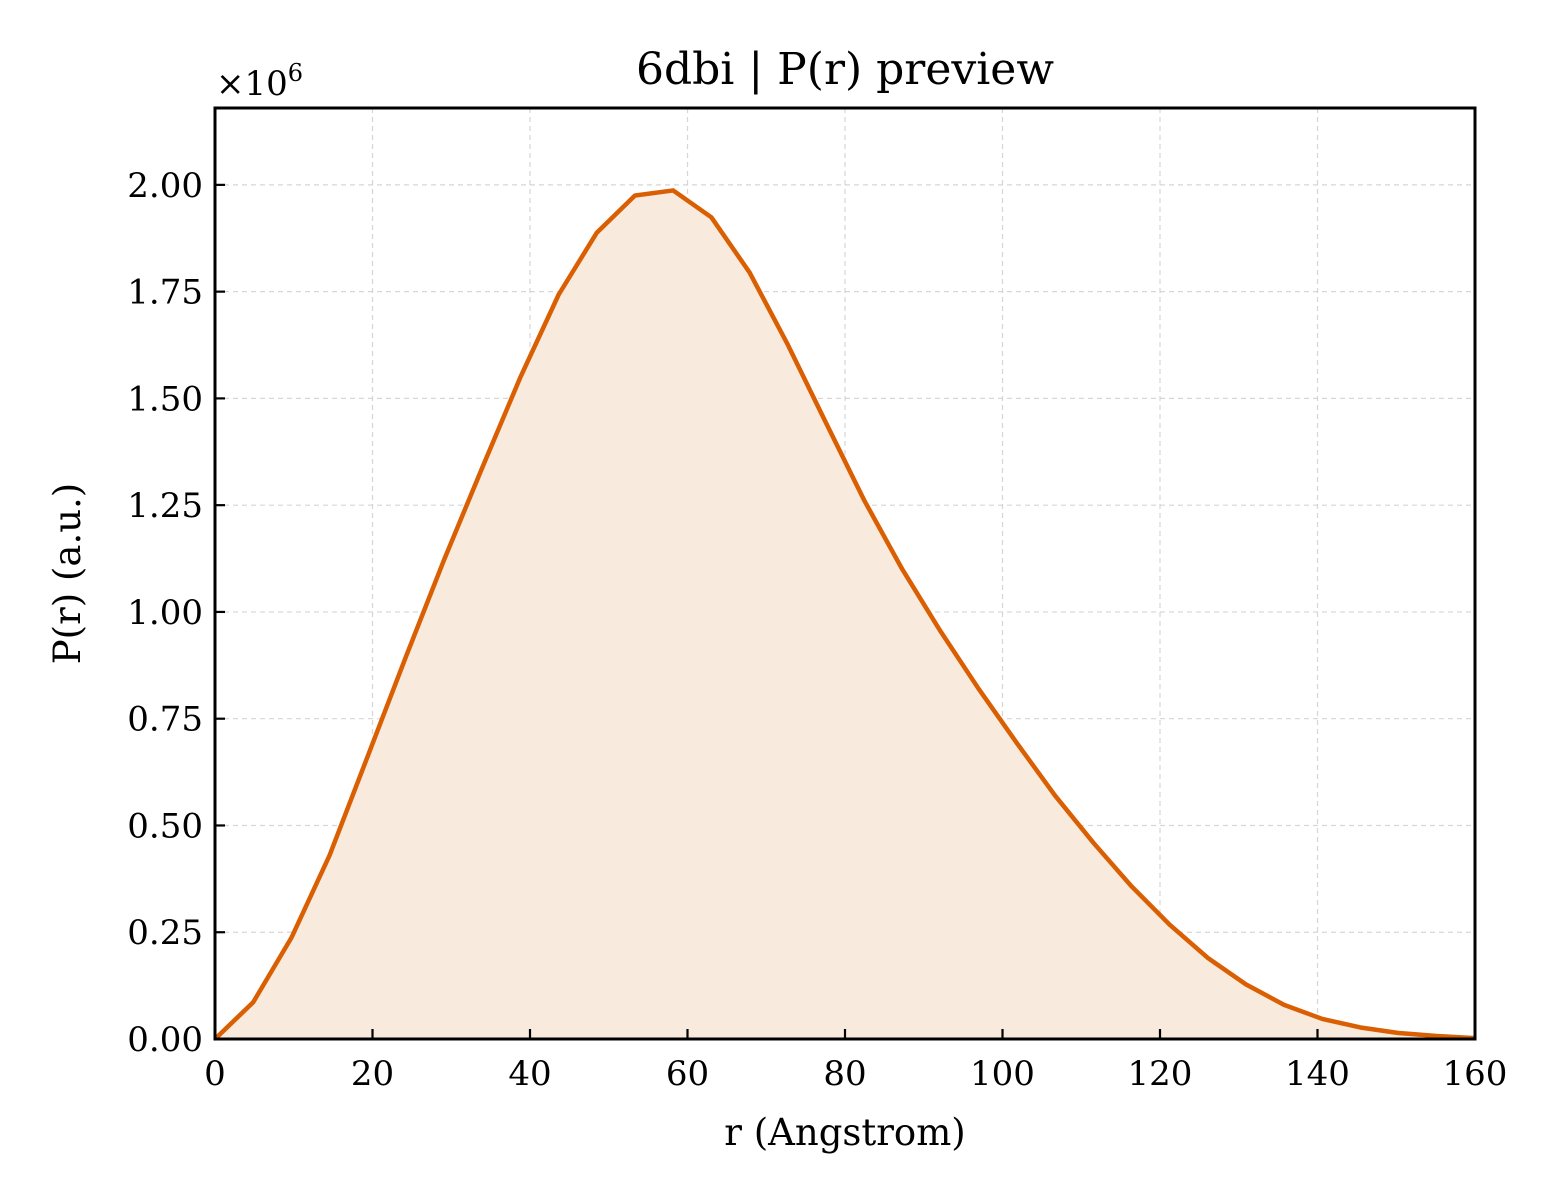 The width and height of the screenshot is (1560, 1200). Describe the element at coordinates (165, 826) in the screenshot. I see `y-tick-label: 0.50` at that location.